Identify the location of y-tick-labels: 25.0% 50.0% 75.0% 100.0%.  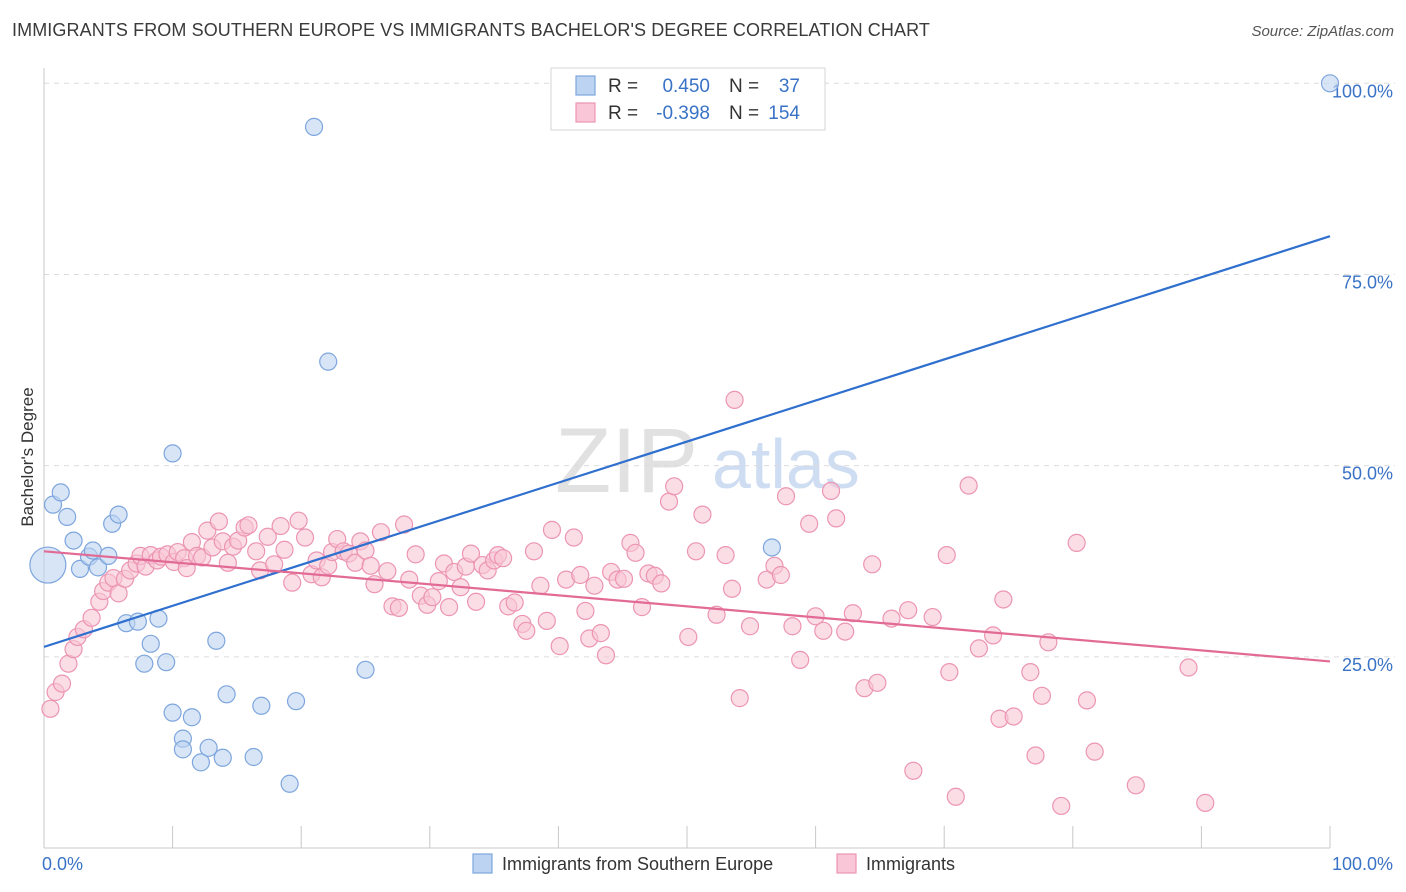
(1362, 378).